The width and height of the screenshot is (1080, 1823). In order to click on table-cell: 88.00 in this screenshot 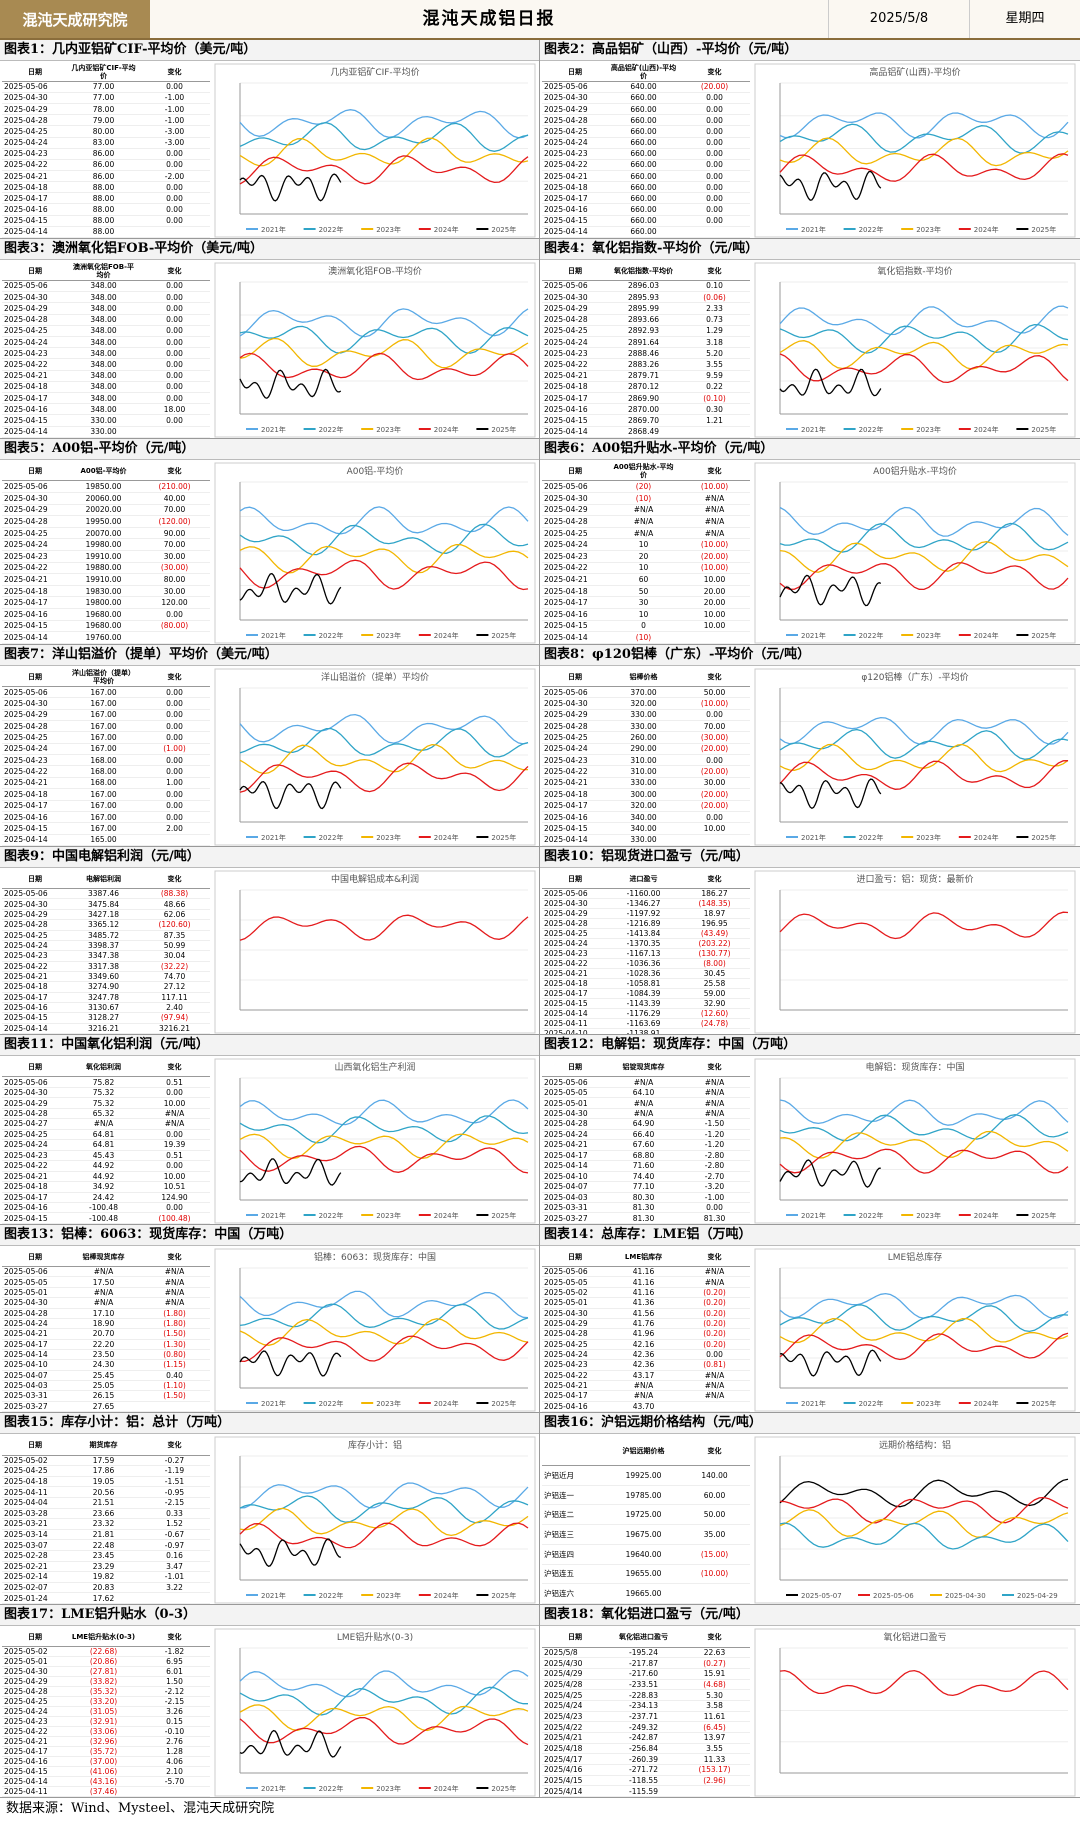, I will do `click(103, 221)`.